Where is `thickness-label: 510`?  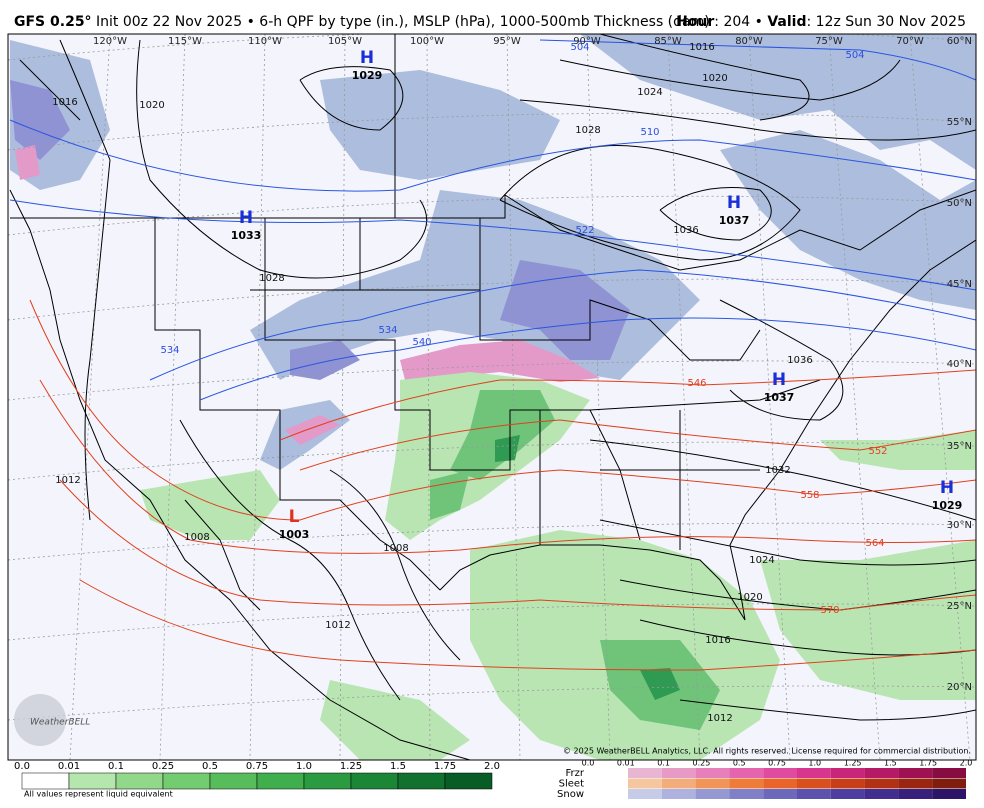 thickness-label: 510 is located at coordinates (649, 132).